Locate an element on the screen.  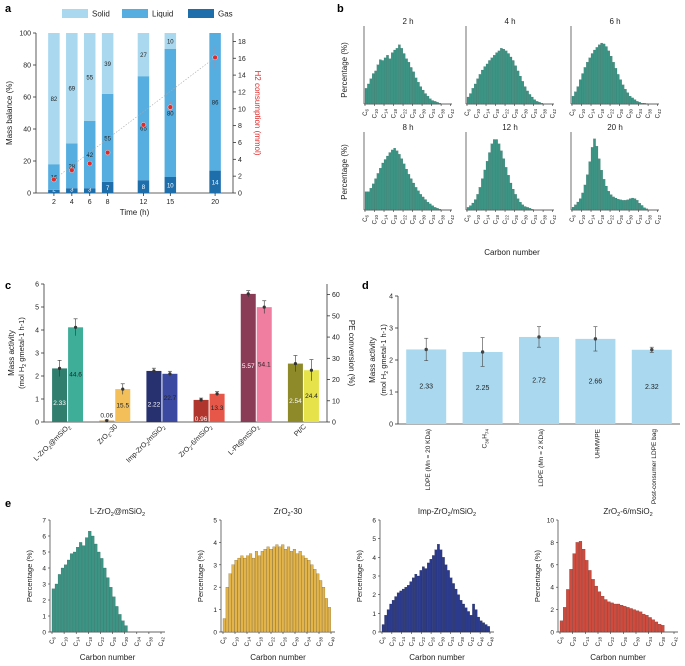
b-x-tick-label: C14 is located at coordinates (592, 220).